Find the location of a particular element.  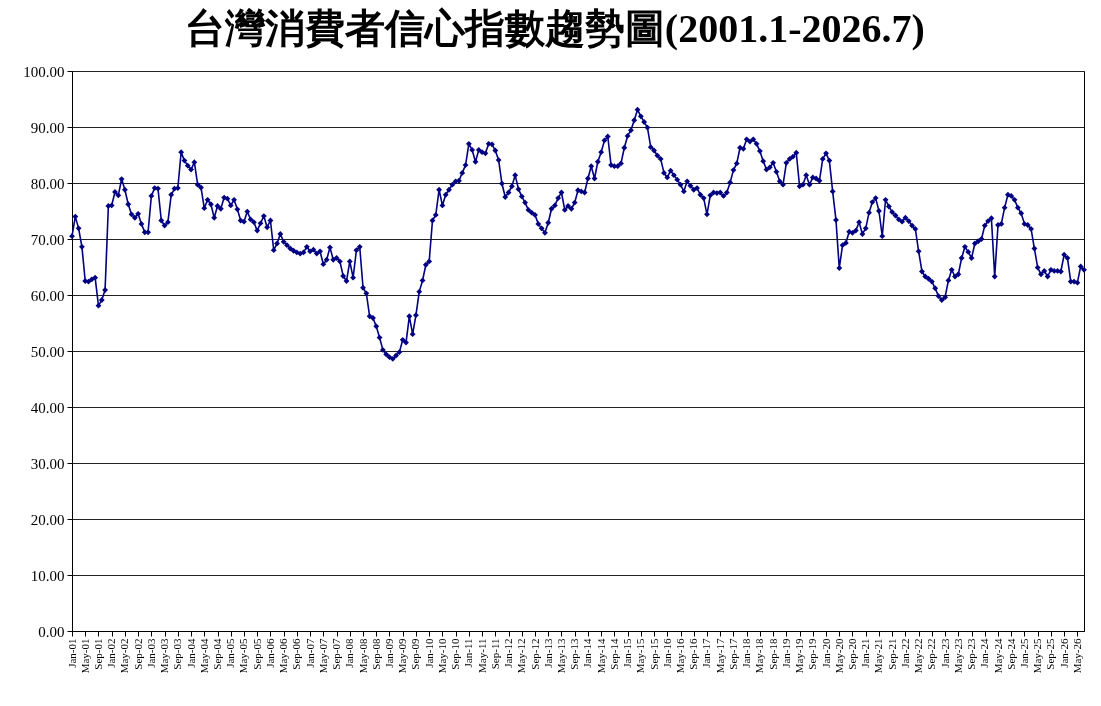

x-tick-label: Jan-02 is located at coordinates (111, 653).